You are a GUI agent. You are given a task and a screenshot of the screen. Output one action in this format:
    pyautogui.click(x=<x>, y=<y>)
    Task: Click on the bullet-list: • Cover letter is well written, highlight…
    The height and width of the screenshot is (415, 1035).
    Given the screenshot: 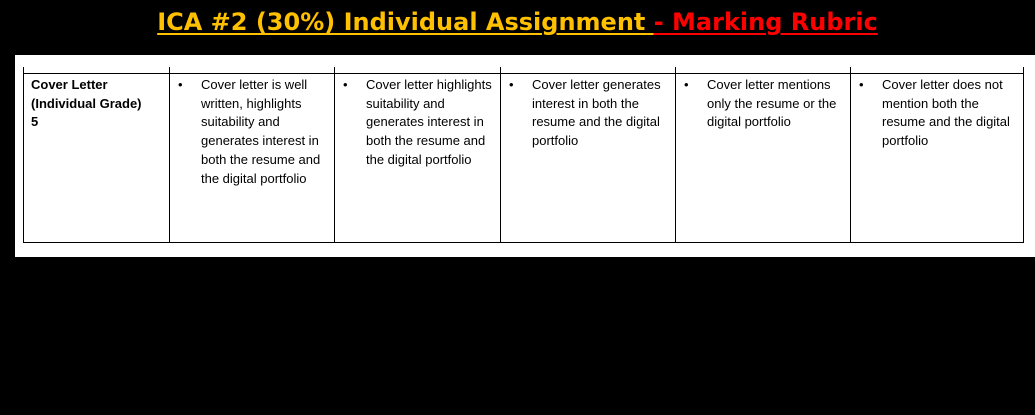 What is the action you would take?
    pyautogui.click(x=252, y=132)
    